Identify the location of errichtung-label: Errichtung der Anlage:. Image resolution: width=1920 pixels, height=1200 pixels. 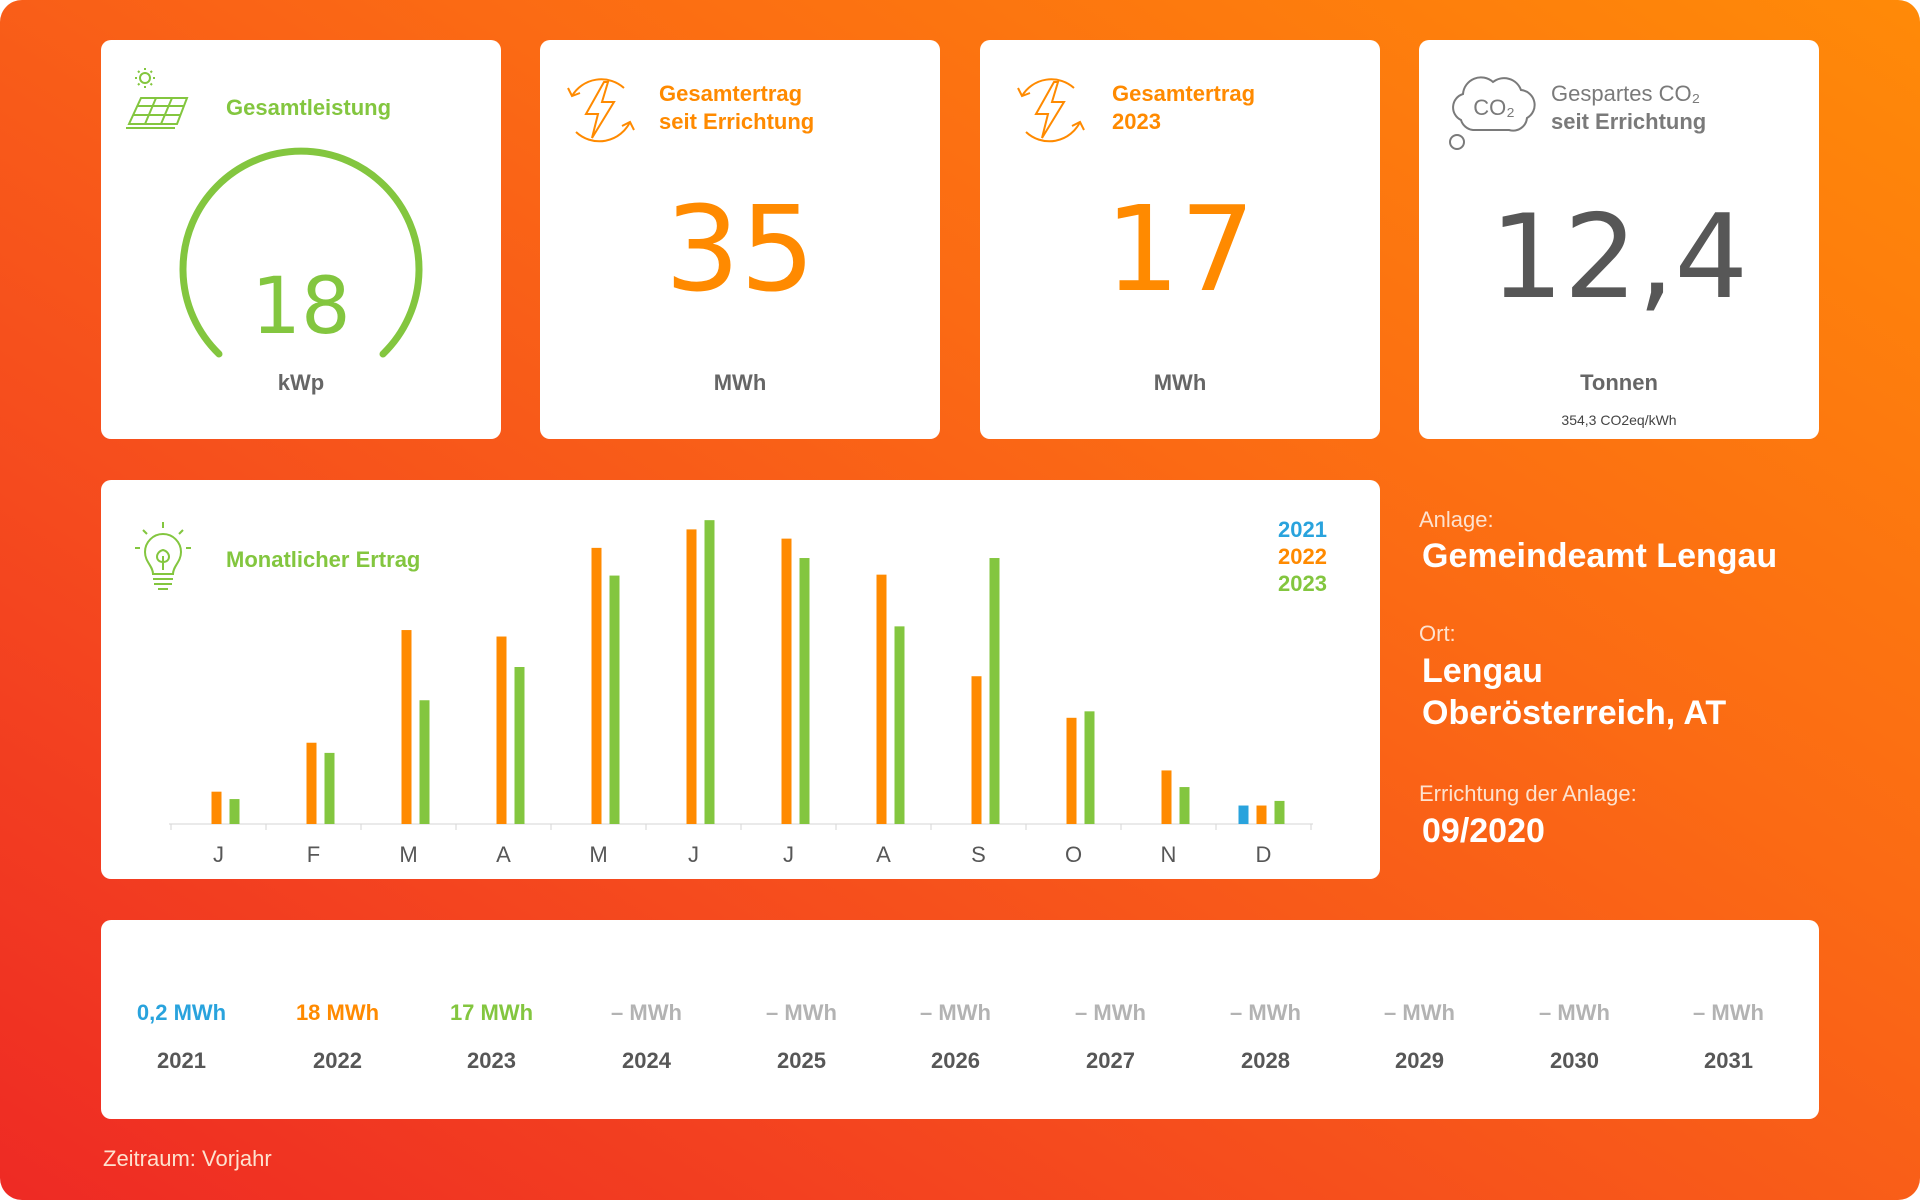
(1528, 793).